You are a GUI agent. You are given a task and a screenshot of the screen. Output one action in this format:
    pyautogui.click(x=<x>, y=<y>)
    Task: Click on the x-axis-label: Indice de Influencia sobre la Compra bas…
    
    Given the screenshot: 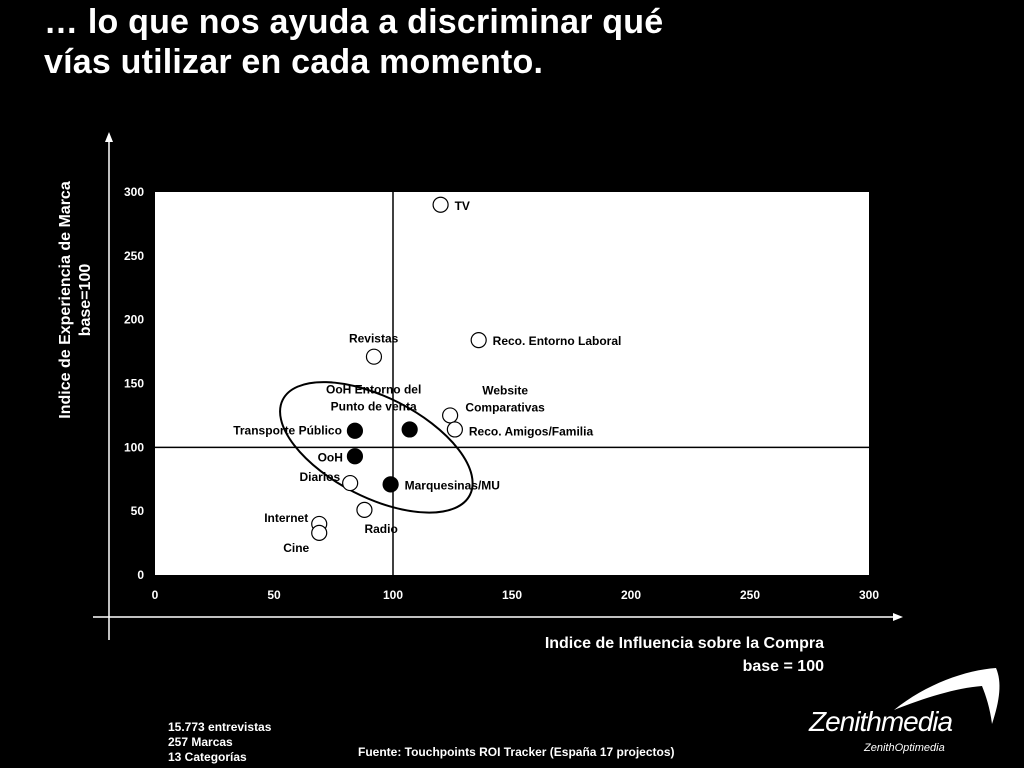 What is the action you would take?
    pyautogui.click(x=684, y=655)
    